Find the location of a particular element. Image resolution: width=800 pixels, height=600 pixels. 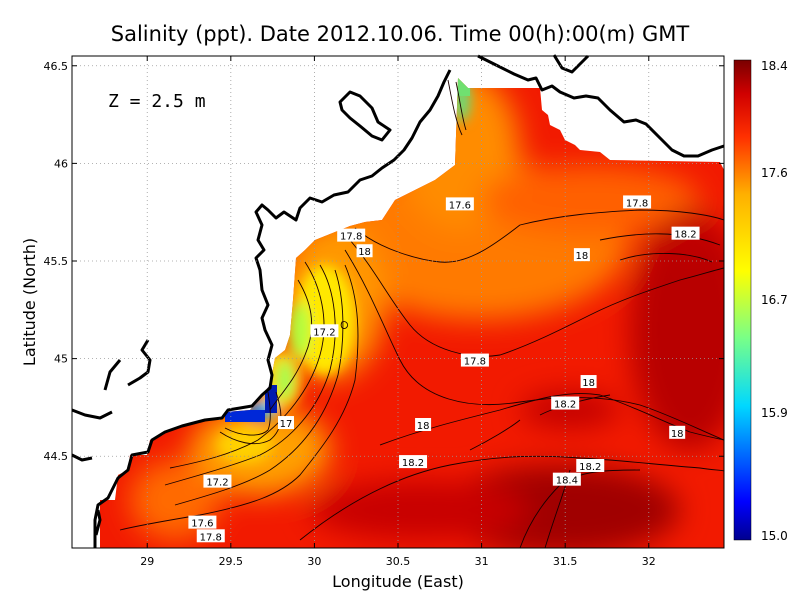

colorbar-tick-label: 15.0 is located at coordinates (774, 536).